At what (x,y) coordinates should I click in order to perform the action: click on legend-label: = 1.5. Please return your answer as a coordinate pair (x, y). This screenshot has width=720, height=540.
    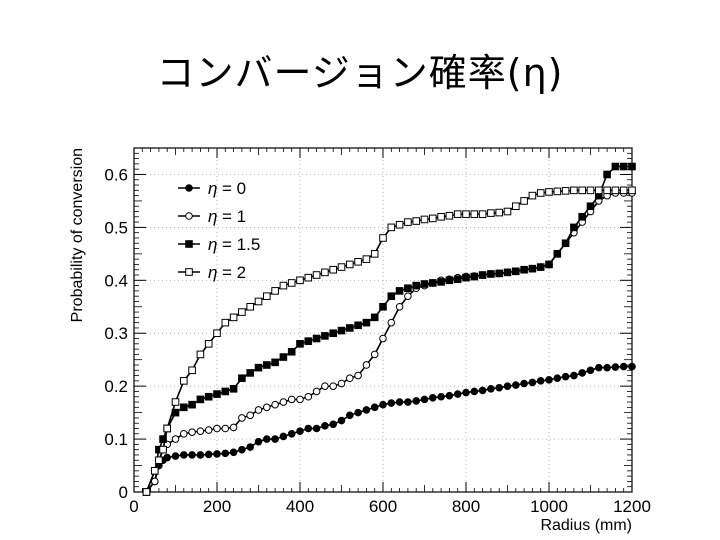
    Looking at the image, I should click on (241, 244).